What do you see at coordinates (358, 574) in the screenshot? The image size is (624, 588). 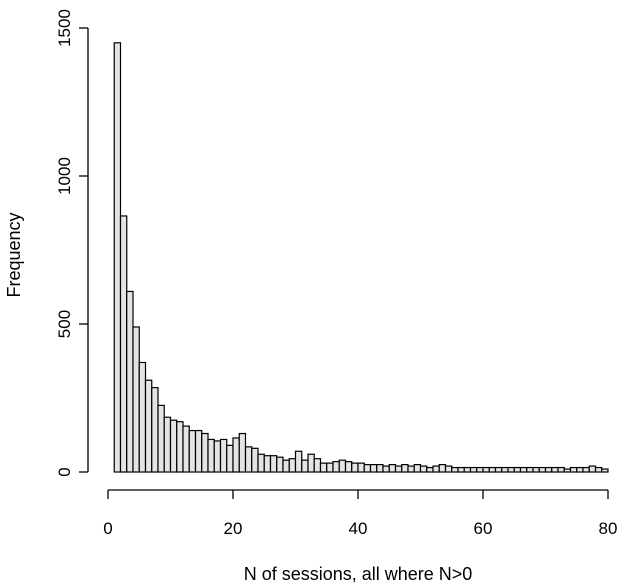 I see `x-axis-title: N of sessions, all where N>0` at bounding box center [358, 574].